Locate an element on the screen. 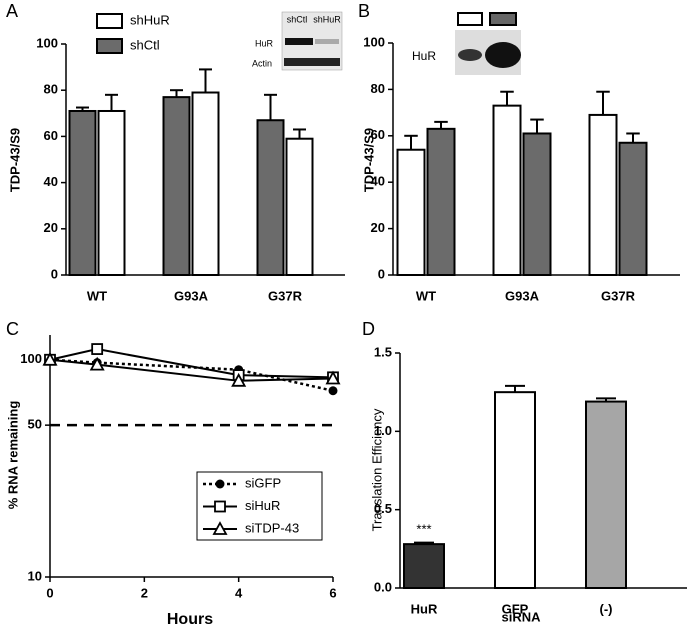 The image size is (700, 631). inset-blot-b is located at coordinates (488, 43).